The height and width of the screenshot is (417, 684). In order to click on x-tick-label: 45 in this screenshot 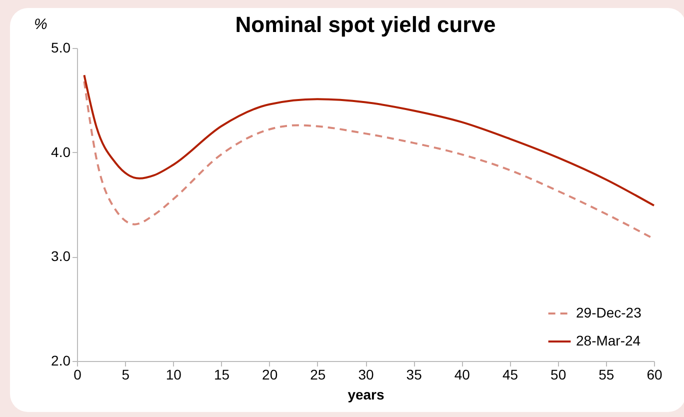, I will do `click(510, 374)`.